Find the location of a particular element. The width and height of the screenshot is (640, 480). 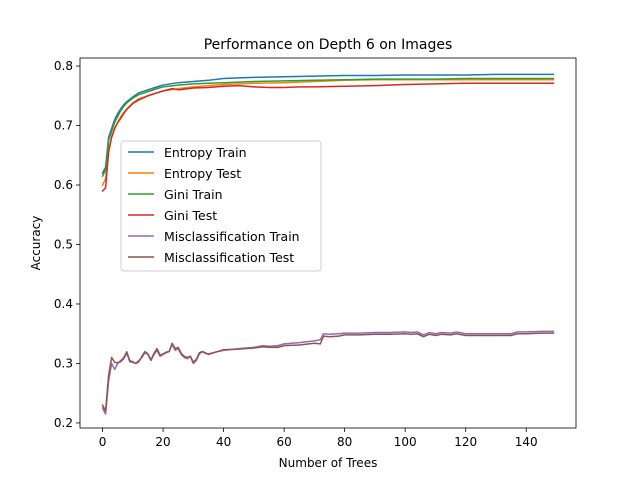

x-axis-ticks: 0 20 40 60 80 100 120 140 is located at coordinates (318, 438).